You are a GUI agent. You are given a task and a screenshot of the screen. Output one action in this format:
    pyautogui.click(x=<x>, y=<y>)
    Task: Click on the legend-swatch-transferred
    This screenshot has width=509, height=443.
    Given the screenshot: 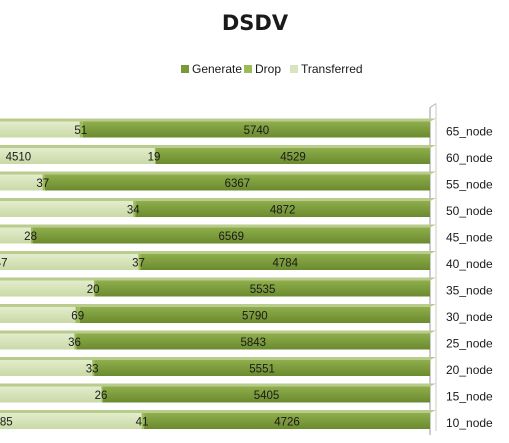 What is the action you would take?
    pyautogui.click(x=294, y=69)
    